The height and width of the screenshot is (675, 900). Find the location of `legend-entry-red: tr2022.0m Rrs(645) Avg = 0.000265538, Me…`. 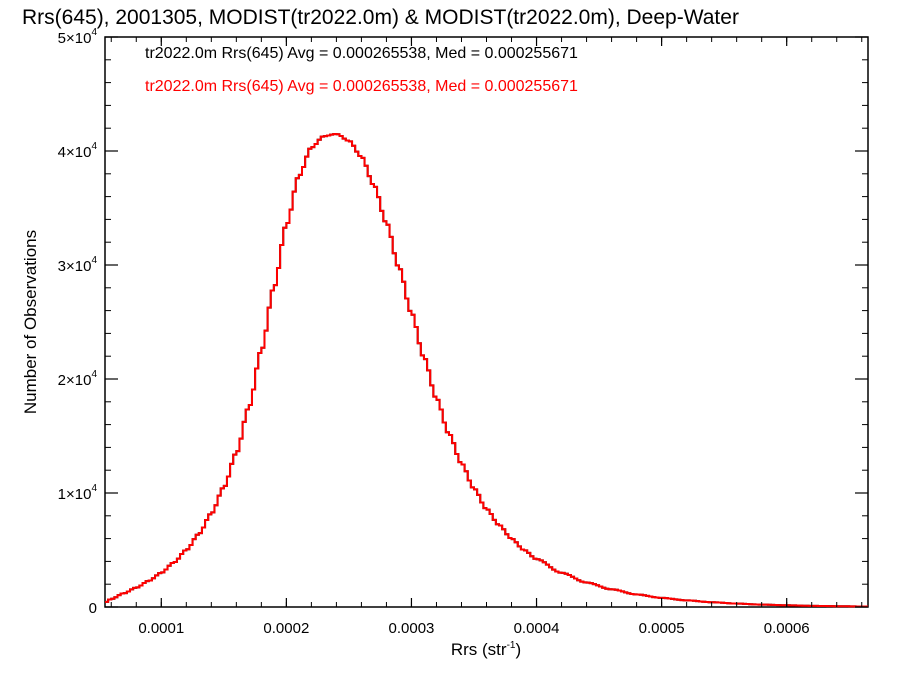

legend-entry-red: tr2022.0m Rrs(645) Avg = 0.000265538, Me… is located at coordinates (361, 86).